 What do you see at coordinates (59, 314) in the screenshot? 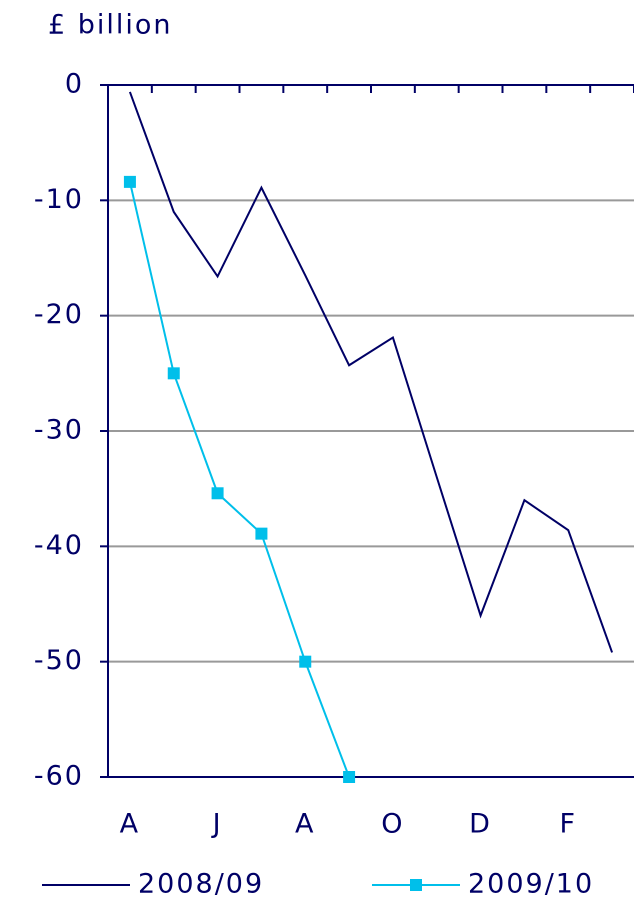
I see `y-tick-label: -20` at bounding box center [59, 314].